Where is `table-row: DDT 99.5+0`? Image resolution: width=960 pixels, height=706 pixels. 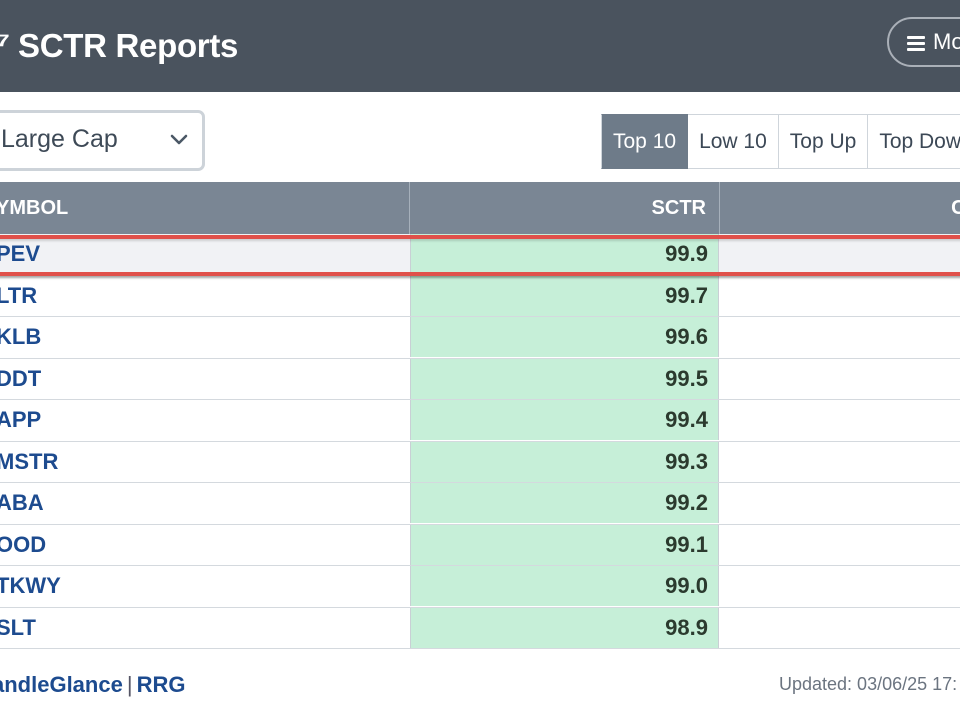 table-row: DDT 99.5+0 is located at coordinates (480, 379).